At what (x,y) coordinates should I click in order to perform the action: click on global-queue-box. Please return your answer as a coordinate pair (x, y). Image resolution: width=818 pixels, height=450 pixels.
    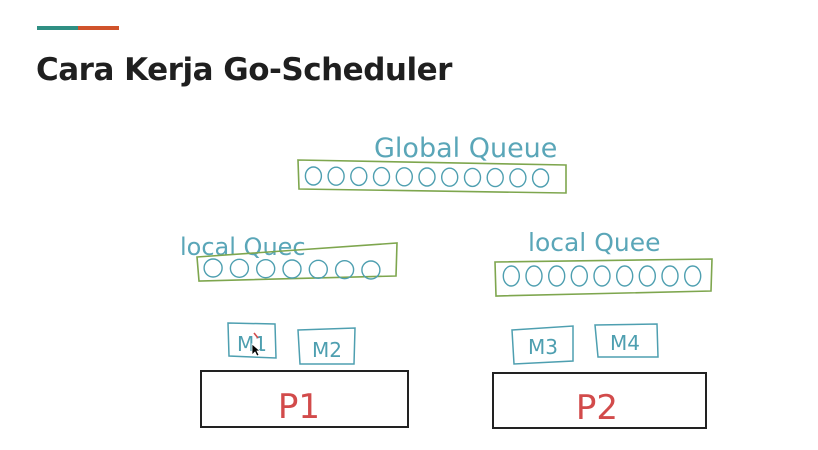
    Looking at the image, I should click on (432, 176).